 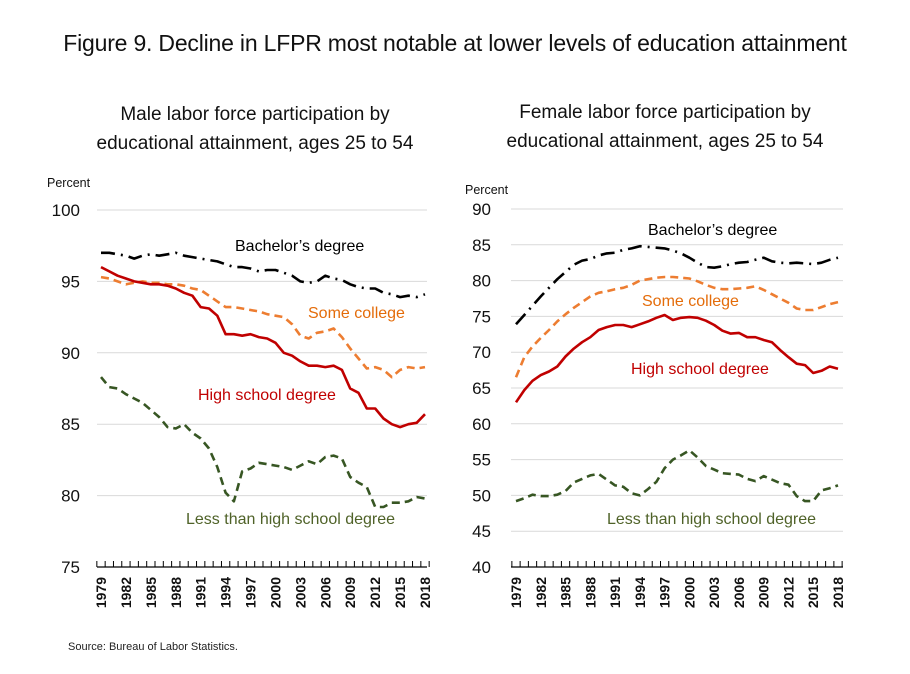 What do you see at coordinates (325, 592) in the screenshot?
I see `male-x-tick-label: 2006` at bounding box center [325, 592].